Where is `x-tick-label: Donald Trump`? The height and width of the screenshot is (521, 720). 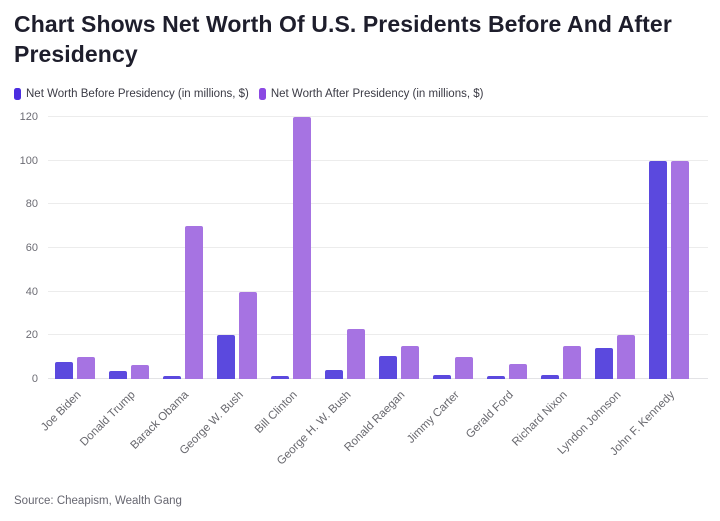 x-tick-label: Donald Trump is located at coordinates (107, 419).